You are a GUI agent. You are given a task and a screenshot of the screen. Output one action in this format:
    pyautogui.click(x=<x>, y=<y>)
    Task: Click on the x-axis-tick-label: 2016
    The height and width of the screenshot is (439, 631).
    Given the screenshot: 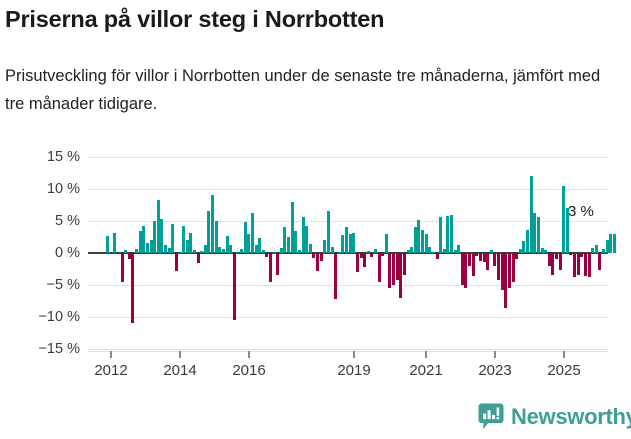 What is the action you would take?
    pyautogui.click(x=249, y=370)
    